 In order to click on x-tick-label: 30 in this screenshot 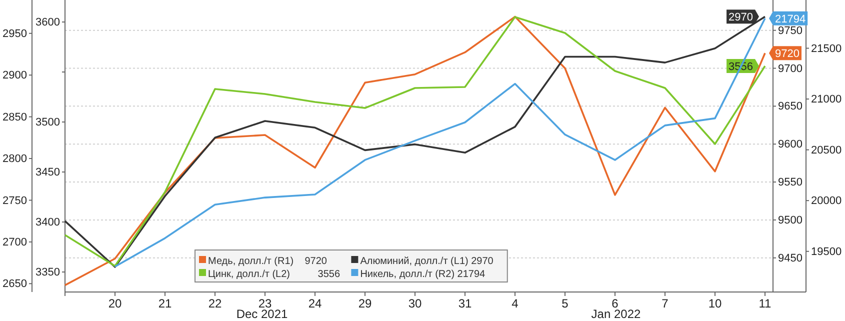, I will do `click(415, 303)`.